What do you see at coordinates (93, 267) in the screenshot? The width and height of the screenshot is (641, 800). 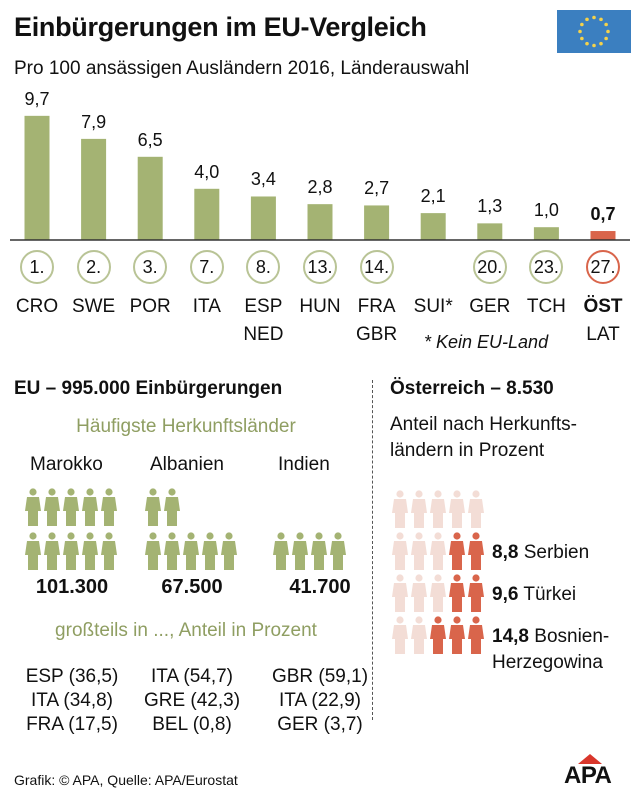 I see `rank-badge: 2.` at bounding box center [93, 267].